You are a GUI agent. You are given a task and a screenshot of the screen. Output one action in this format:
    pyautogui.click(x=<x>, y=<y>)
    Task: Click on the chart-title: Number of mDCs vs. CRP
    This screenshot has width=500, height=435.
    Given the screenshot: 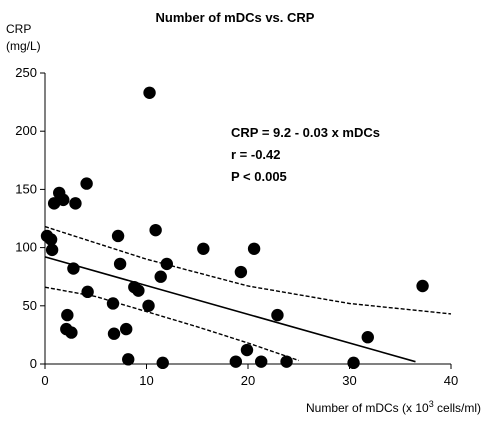 What is the action you would take?
    pyautogui.click(x=235, y=17)
    